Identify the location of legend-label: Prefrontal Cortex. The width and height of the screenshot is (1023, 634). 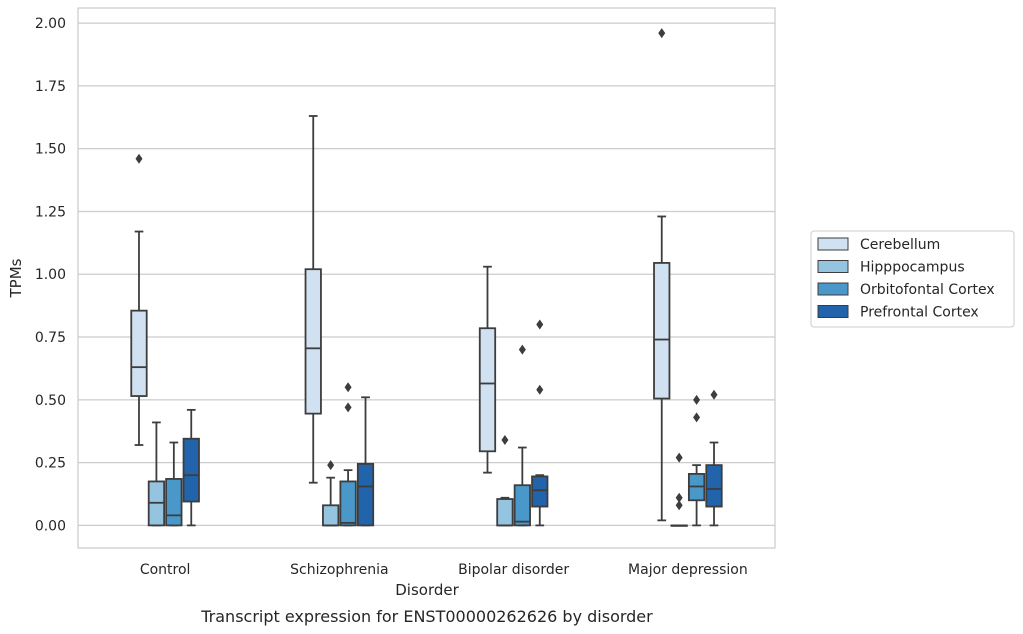
(919, 313).